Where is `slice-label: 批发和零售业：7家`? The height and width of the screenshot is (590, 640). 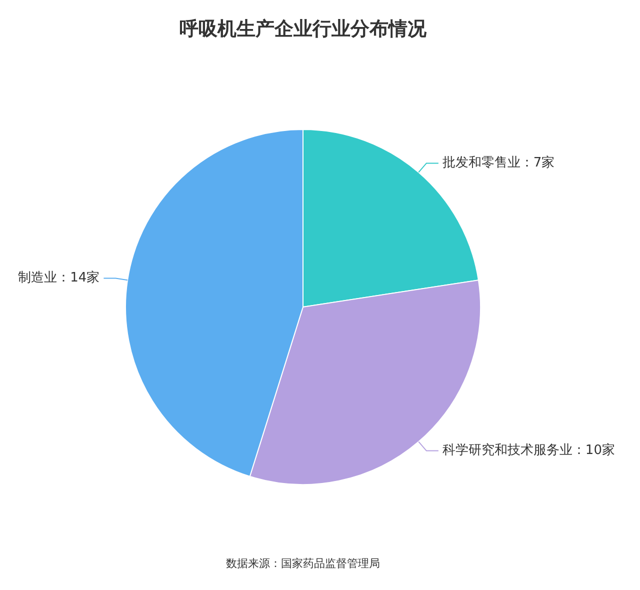
slice-label: 批发和零售业：7家 is located at coordinates (498, 162).